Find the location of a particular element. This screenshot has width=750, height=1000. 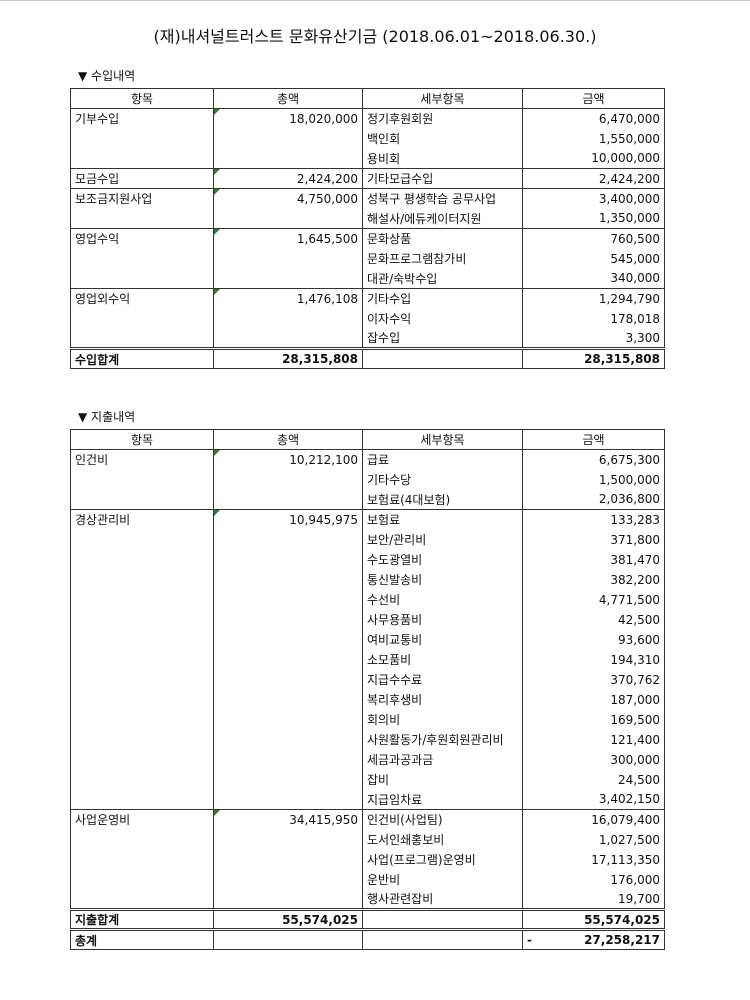

detail-item-cell: 정기후원회원 is located at coordinates (442, 118).